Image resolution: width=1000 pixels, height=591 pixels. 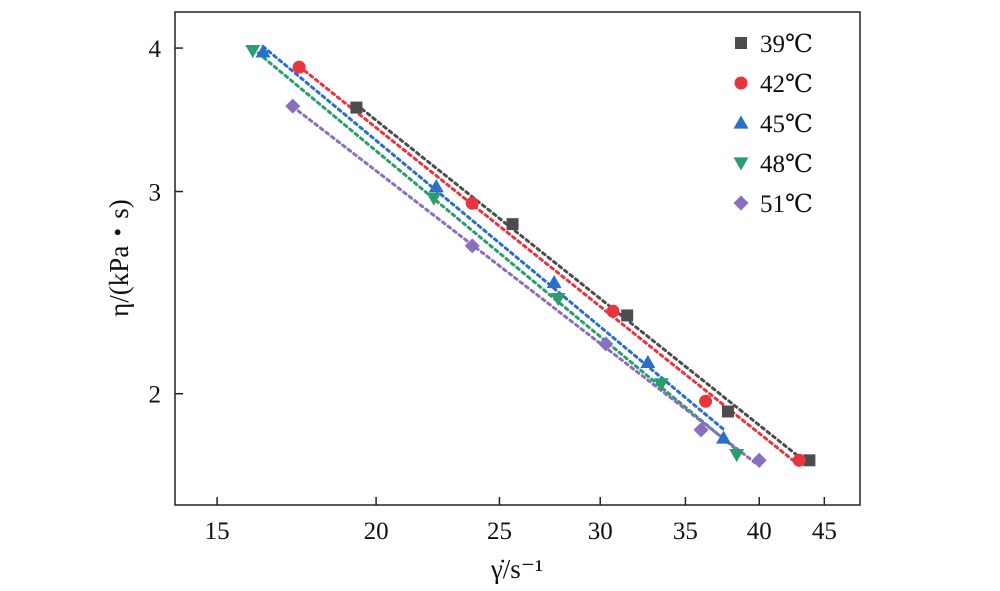 I want to click on legend-label: 51℃, so click(x=786, y=204).